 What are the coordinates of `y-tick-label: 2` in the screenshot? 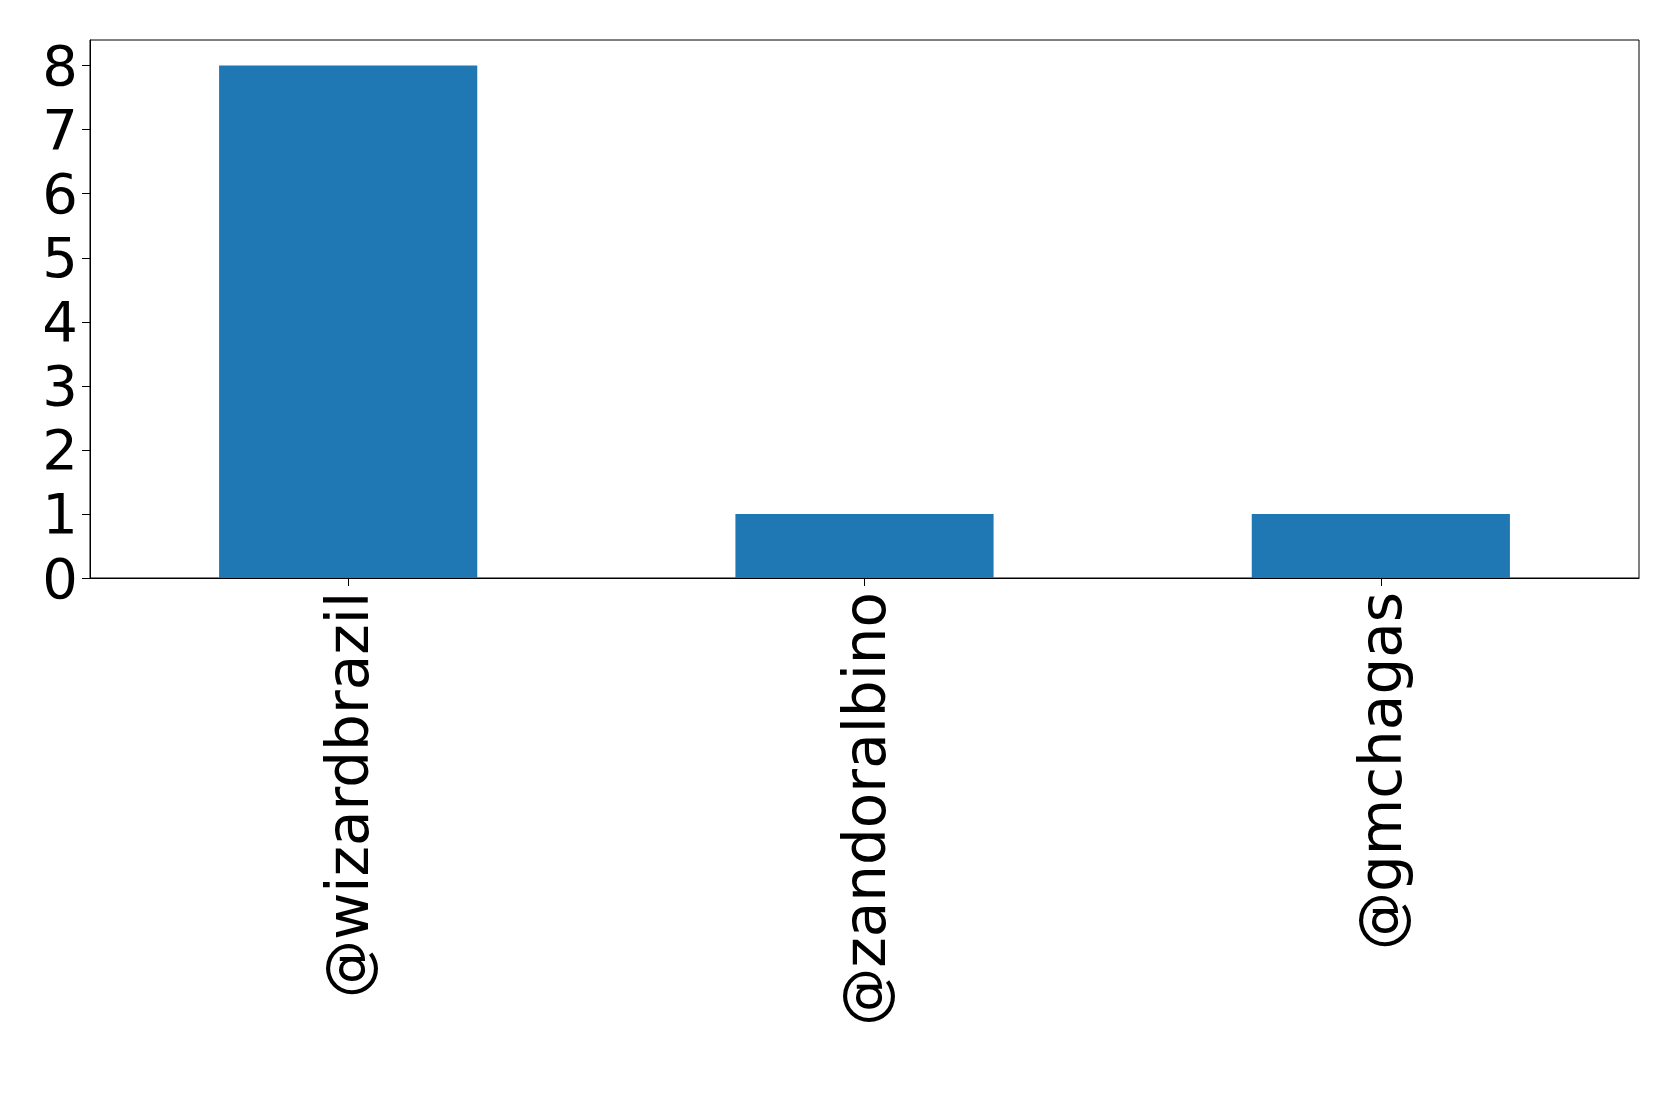 It's located at (60, 450).